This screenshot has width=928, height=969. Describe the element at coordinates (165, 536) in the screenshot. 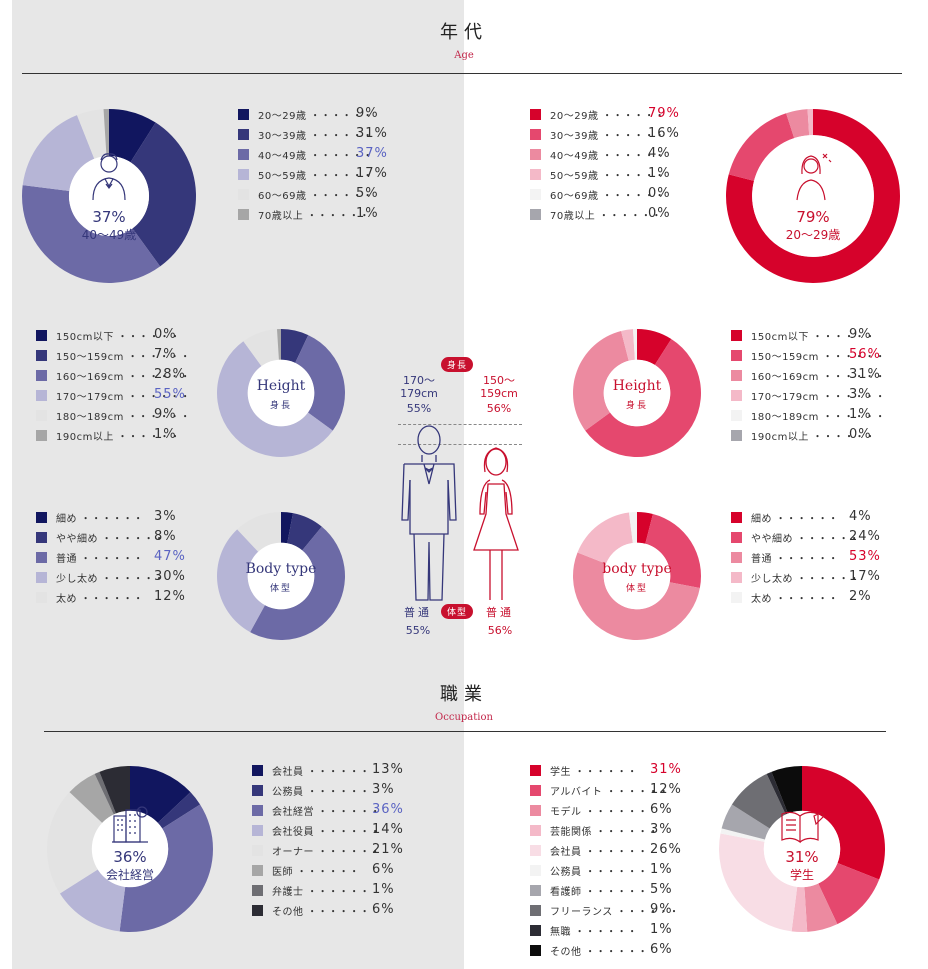

I see `male_body-legend-value: 8%` at that location.